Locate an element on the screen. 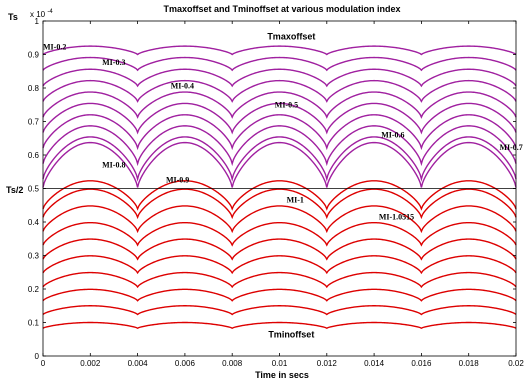  y-tick-label: 0.1 is located at coordinates (34, 323).